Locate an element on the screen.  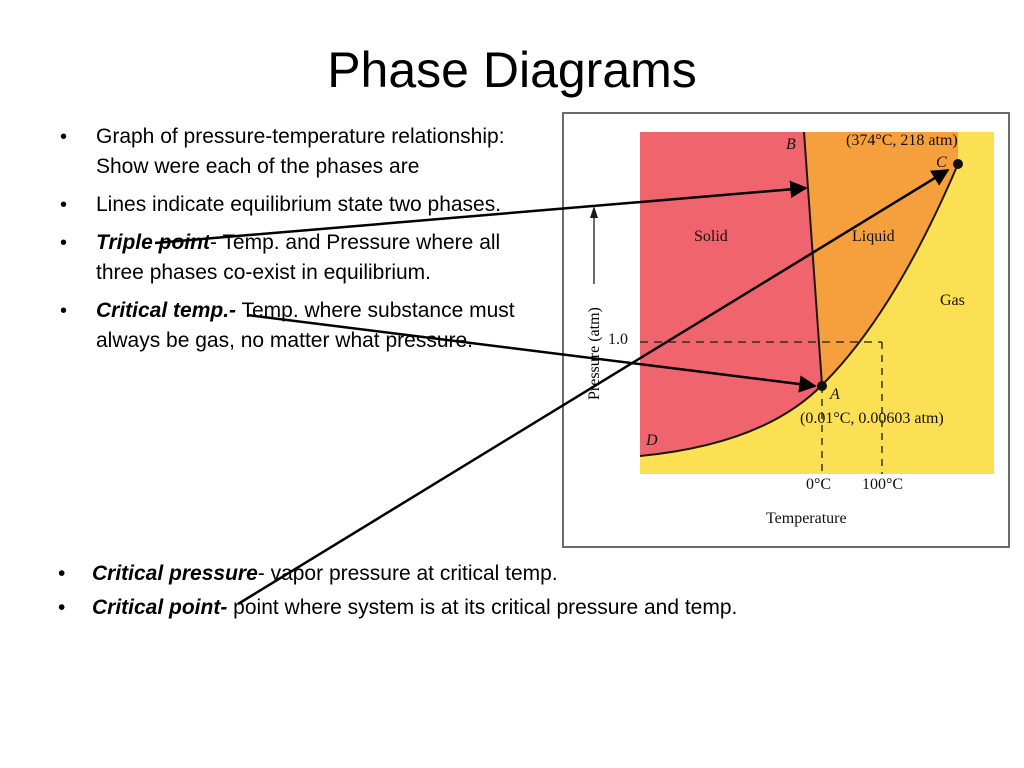
triple-point-dot is located at coordinates (822, 386).